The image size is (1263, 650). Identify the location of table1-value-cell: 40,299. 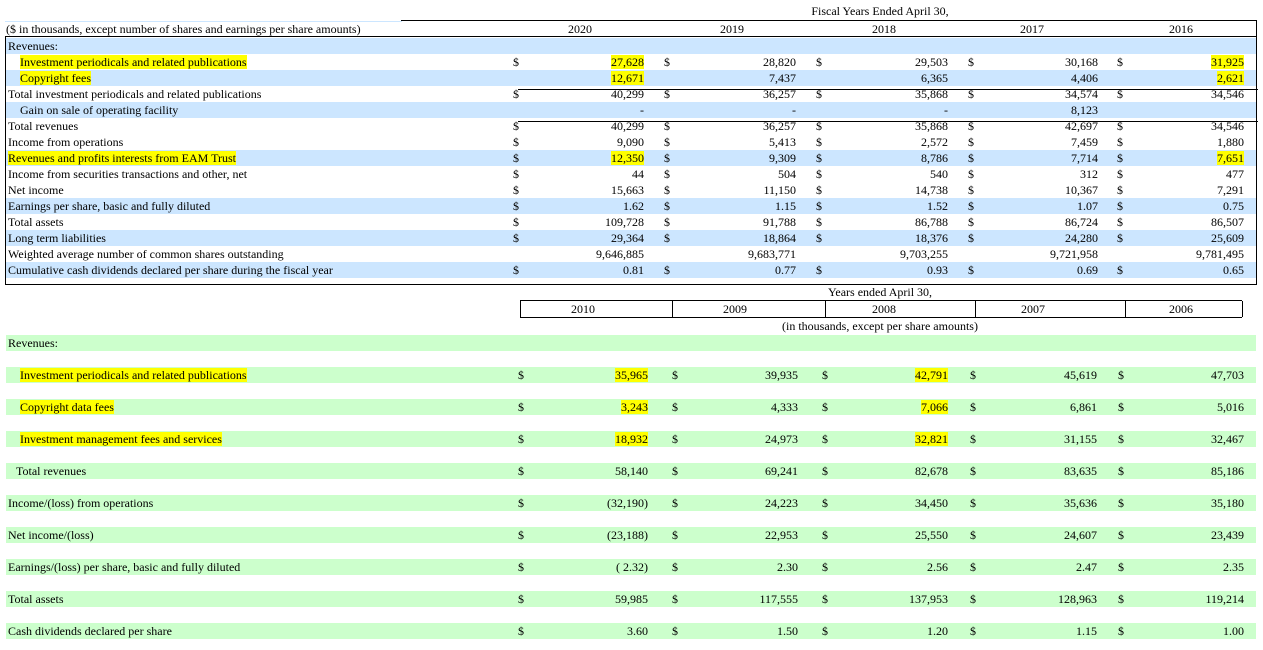
(627, 126).